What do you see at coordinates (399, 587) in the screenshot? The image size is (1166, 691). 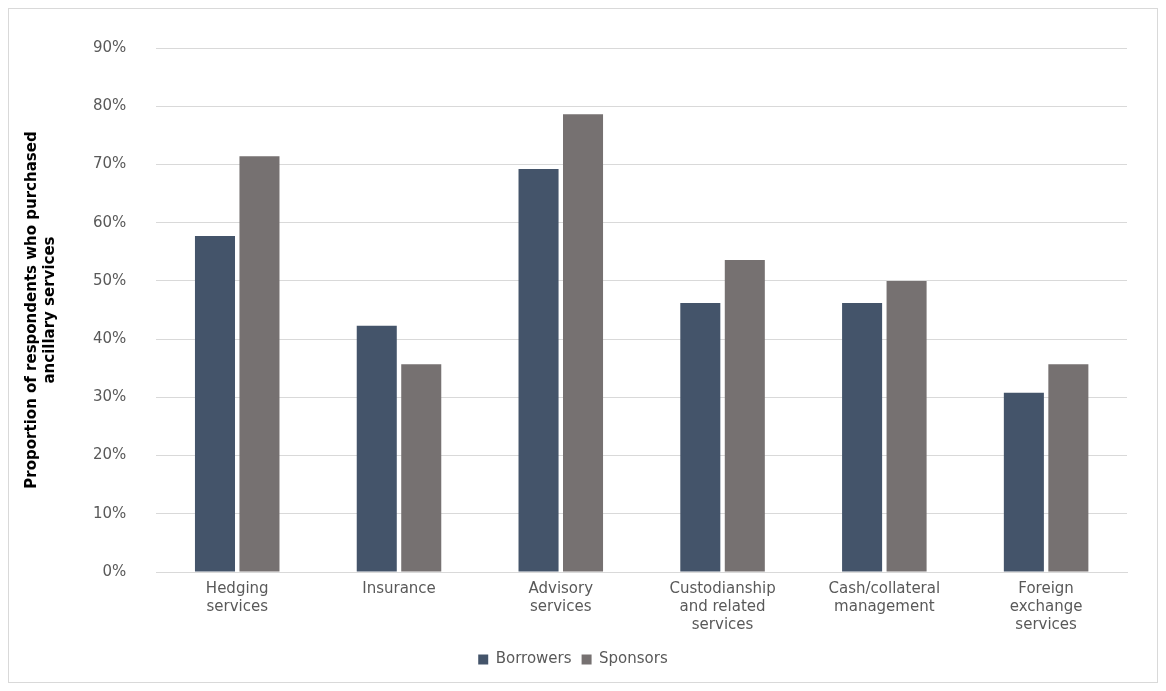 I see `x-tick-label: Insurance` at bounding box center [399, 587].